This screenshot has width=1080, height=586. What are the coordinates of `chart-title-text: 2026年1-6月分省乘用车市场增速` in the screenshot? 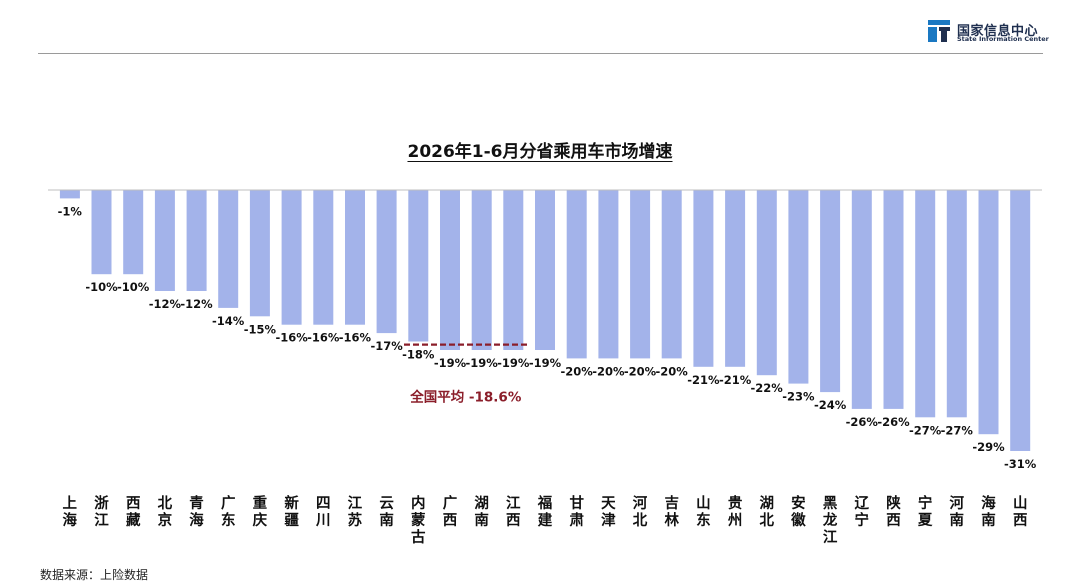 It's located at (540, 152).